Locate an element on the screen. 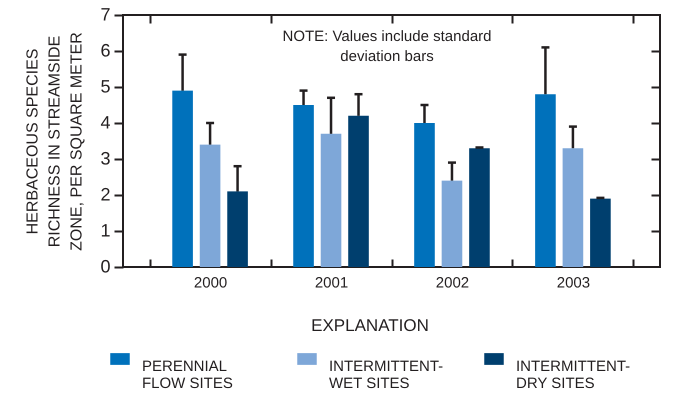 This screenshot has width=673, height=406. annotation: NOTE: Values include standard deviation bars is located at coordinates (387, 46).